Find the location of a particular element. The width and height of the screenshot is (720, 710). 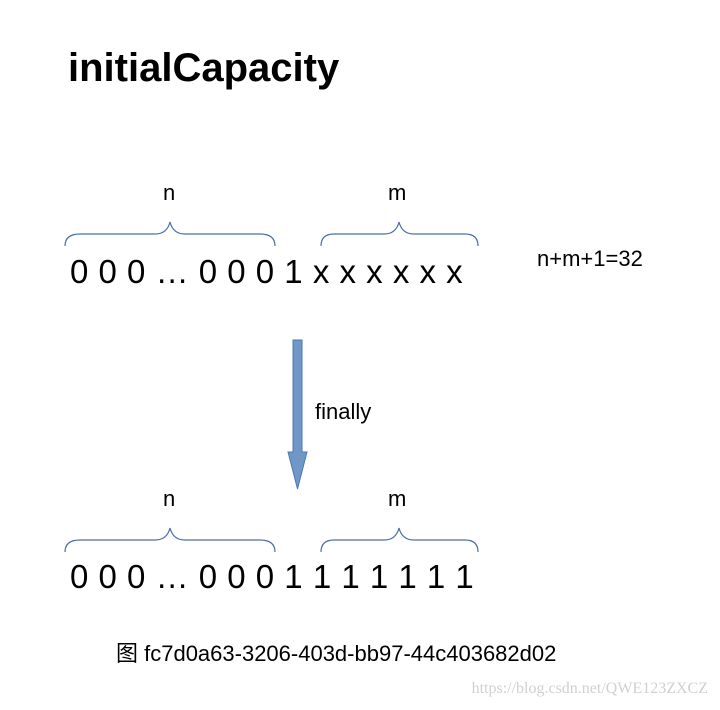

arrow-label: finally is located at coordinates (343, 411).